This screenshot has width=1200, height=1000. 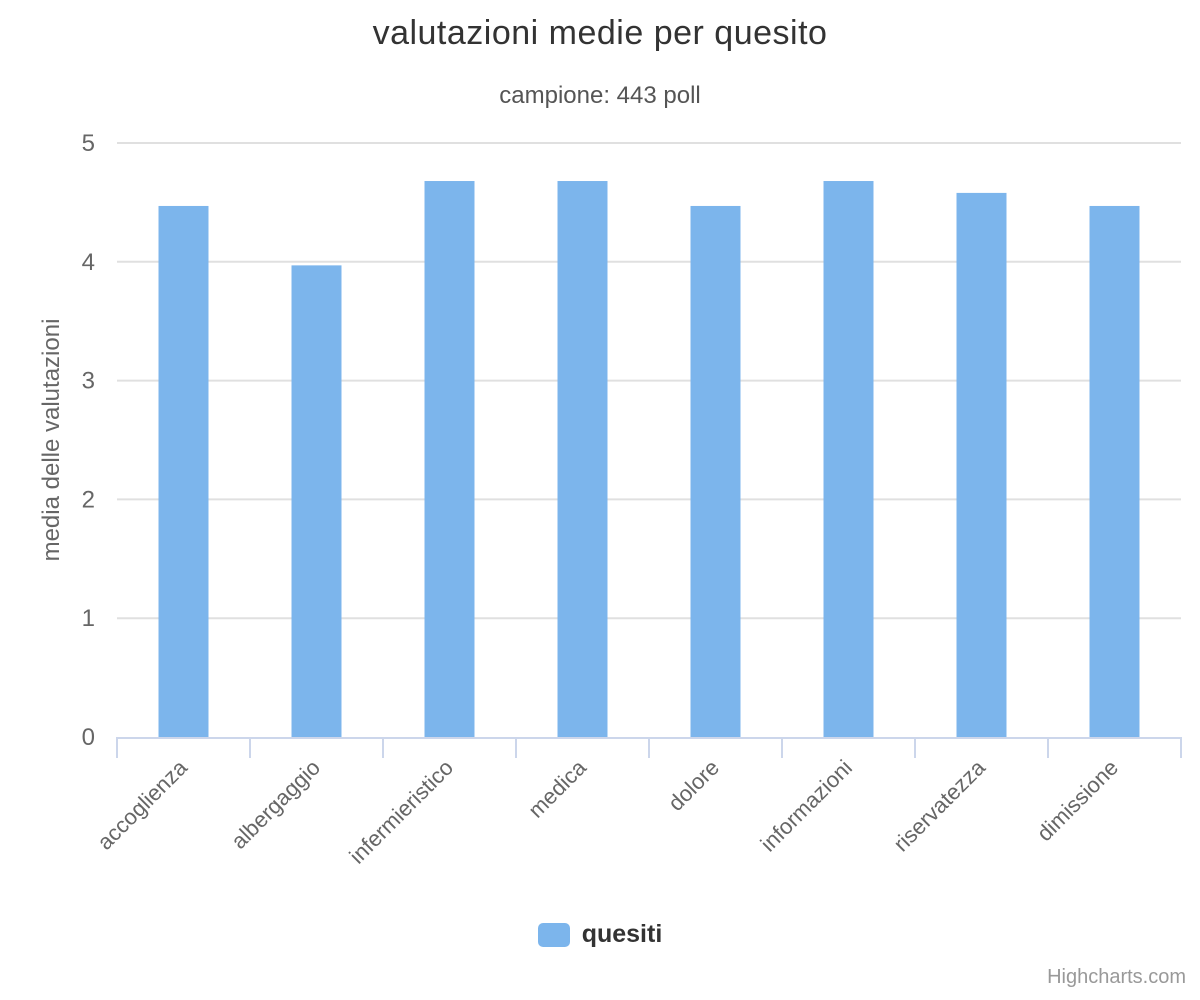 What do you see at coordinates (88, 262) in the screenshot?
I see `y-axis-tick-label-4: 4` at bounding box center [88, 262].